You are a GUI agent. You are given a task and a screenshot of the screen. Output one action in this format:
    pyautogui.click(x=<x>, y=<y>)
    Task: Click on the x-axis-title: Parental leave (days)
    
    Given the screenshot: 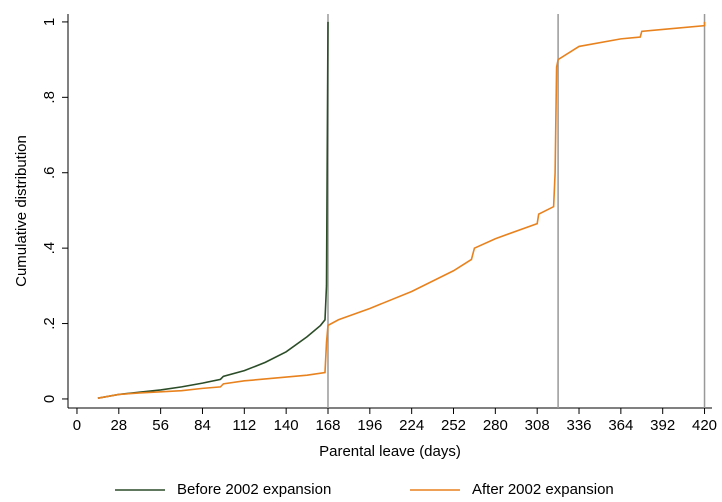 What is the action you would take?
    pyautogui.click(x=390, y=451)
    